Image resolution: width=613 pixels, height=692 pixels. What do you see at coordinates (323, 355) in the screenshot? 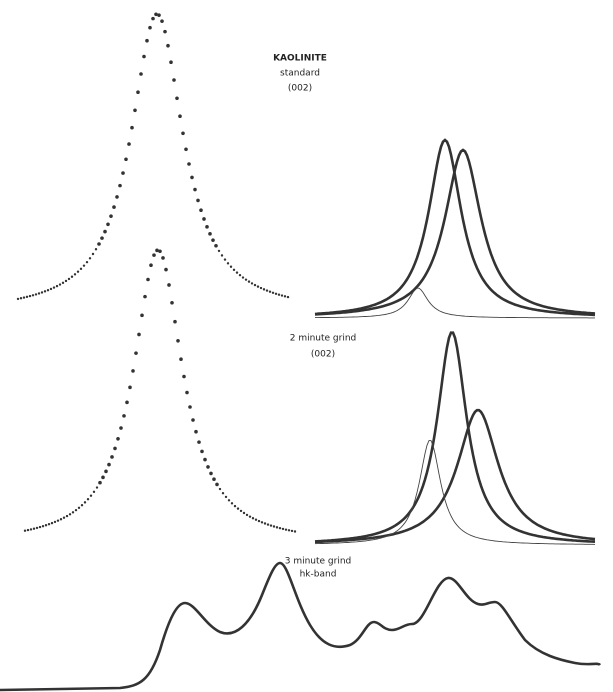
I see `label: (002)` at bounding box center [323, 355].